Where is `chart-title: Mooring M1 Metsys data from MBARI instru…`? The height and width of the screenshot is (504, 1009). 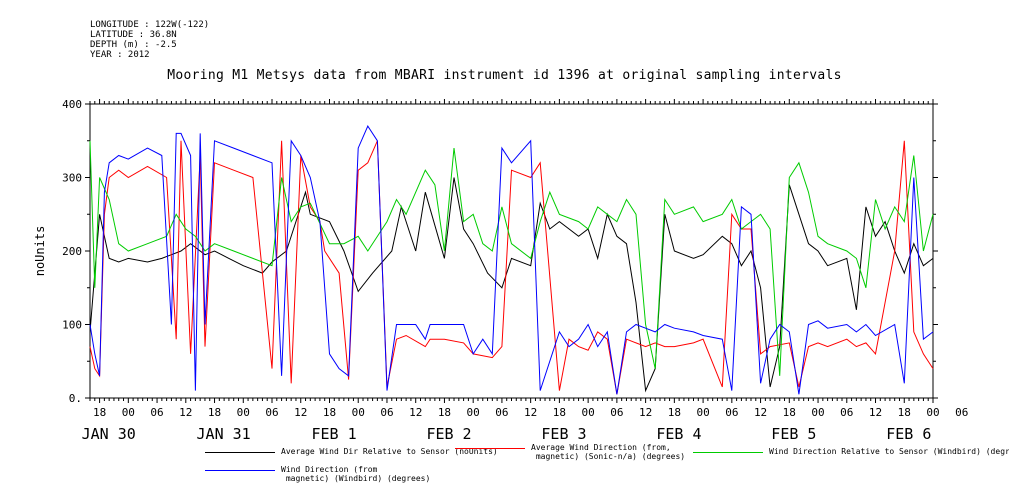 chart-title: Mooring M1 Metsys data from MBARI instru… is located at coordinates (504, 75).